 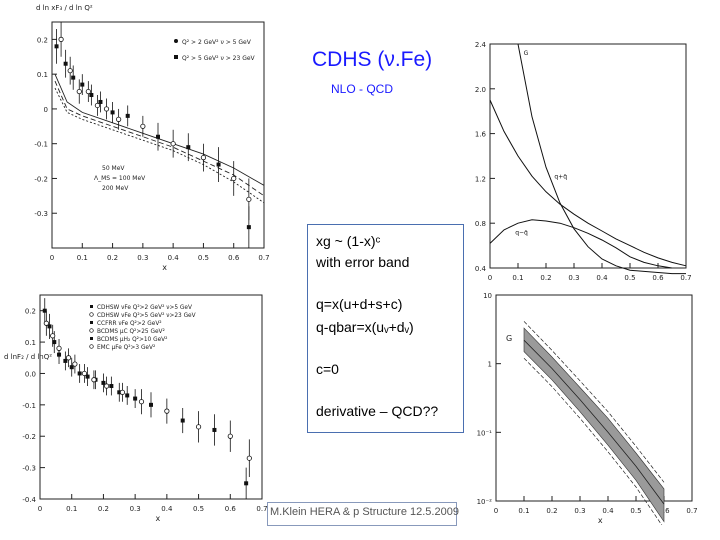 I want to click on y-tick-label: -0.4, so click(x=29, y=500).